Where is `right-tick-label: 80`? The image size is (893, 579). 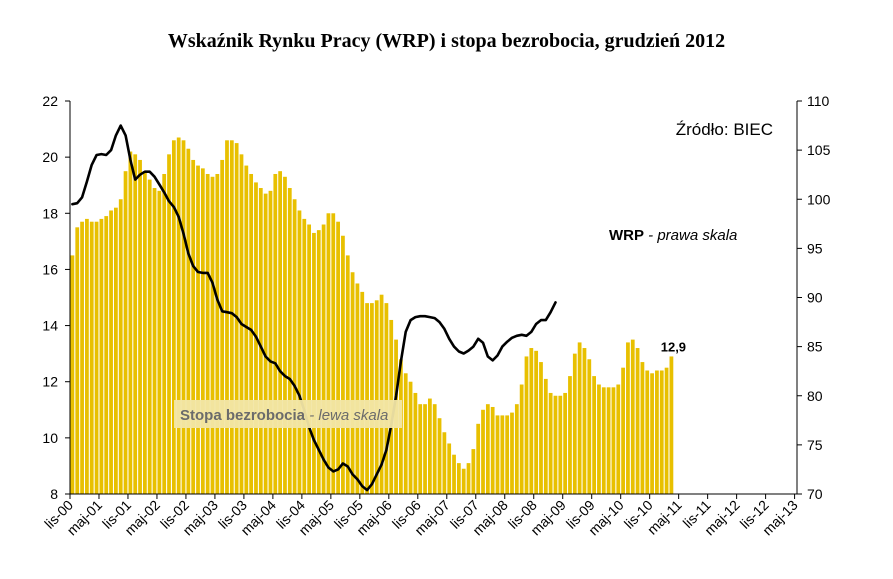
right-tick-label: 80 is located at coordinates (815, 396).